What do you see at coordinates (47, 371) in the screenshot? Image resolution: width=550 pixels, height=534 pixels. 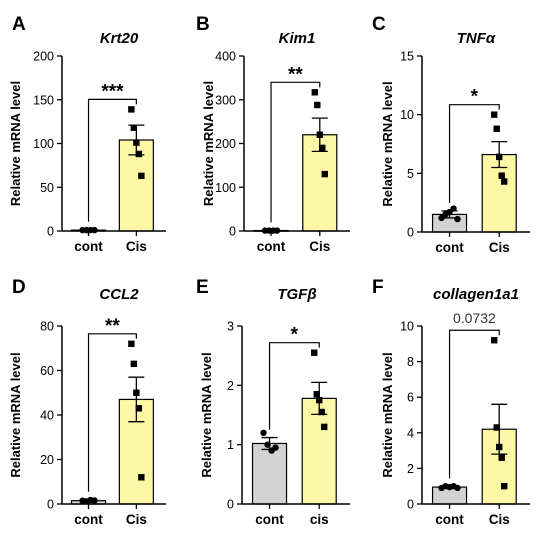 I see `y-tick-label: 60` at bounding box center [47, 371].